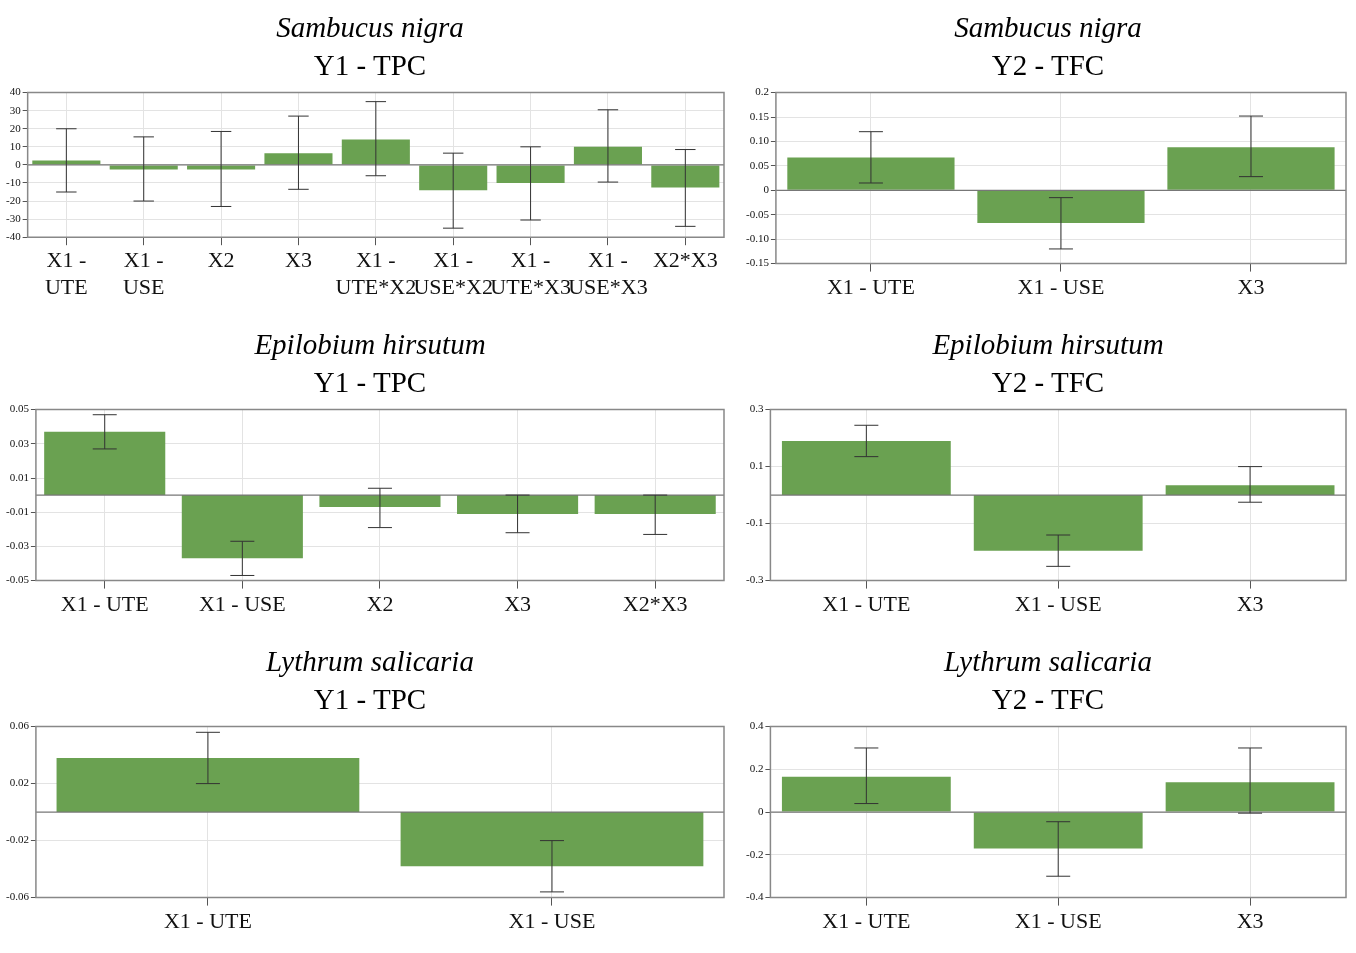 The image size is (1356, 953). What do you see at coordinates (756, 408) in the screenshot?
I see `y-tick-label: 0.3` at bounding box center [756, 408].